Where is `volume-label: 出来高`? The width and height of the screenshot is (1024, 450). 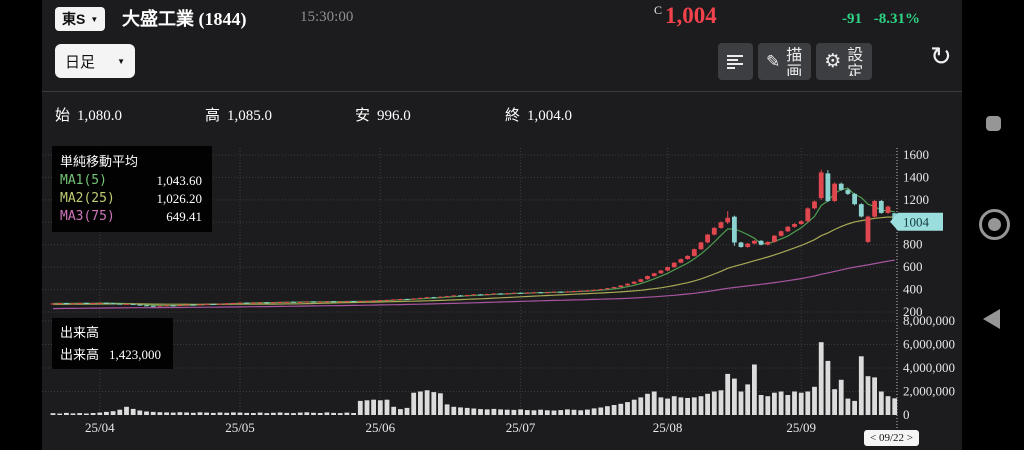
volume-label: 出来高 is located at coordinates (80, 354).